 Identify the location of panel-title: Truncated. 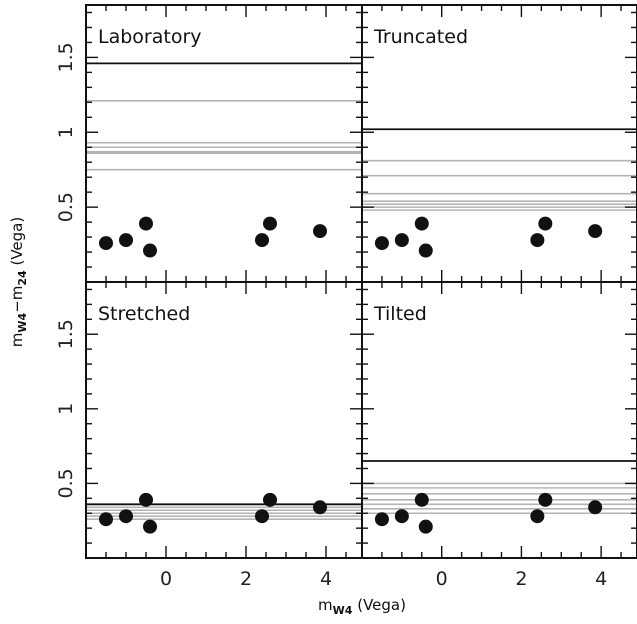
(420, 37).